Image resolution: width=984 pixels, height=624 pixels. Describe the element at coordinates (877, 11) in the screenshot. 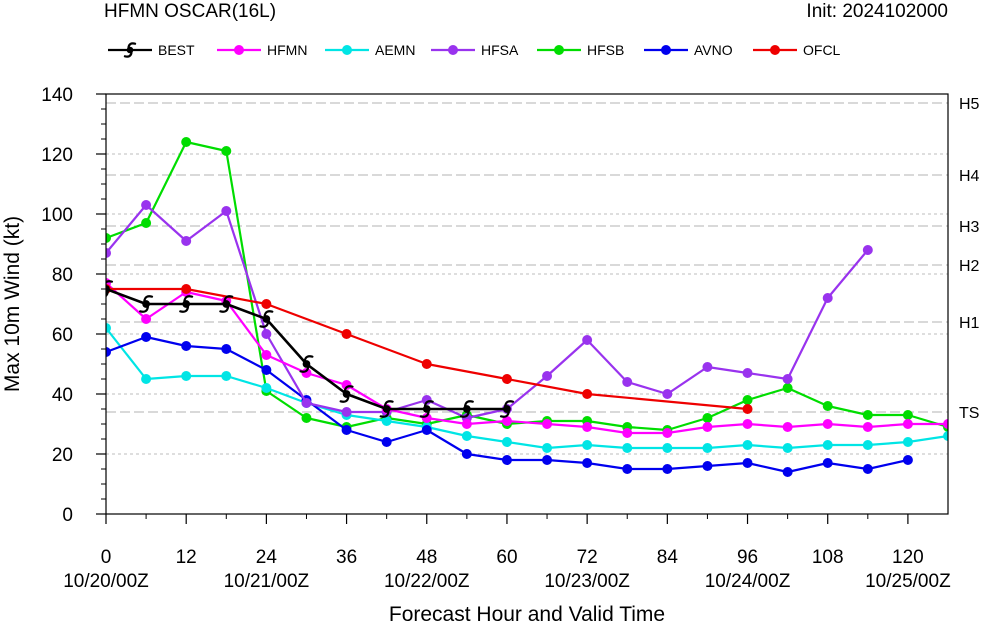

I see `init-time-label: Init: 2024102000` at that location.